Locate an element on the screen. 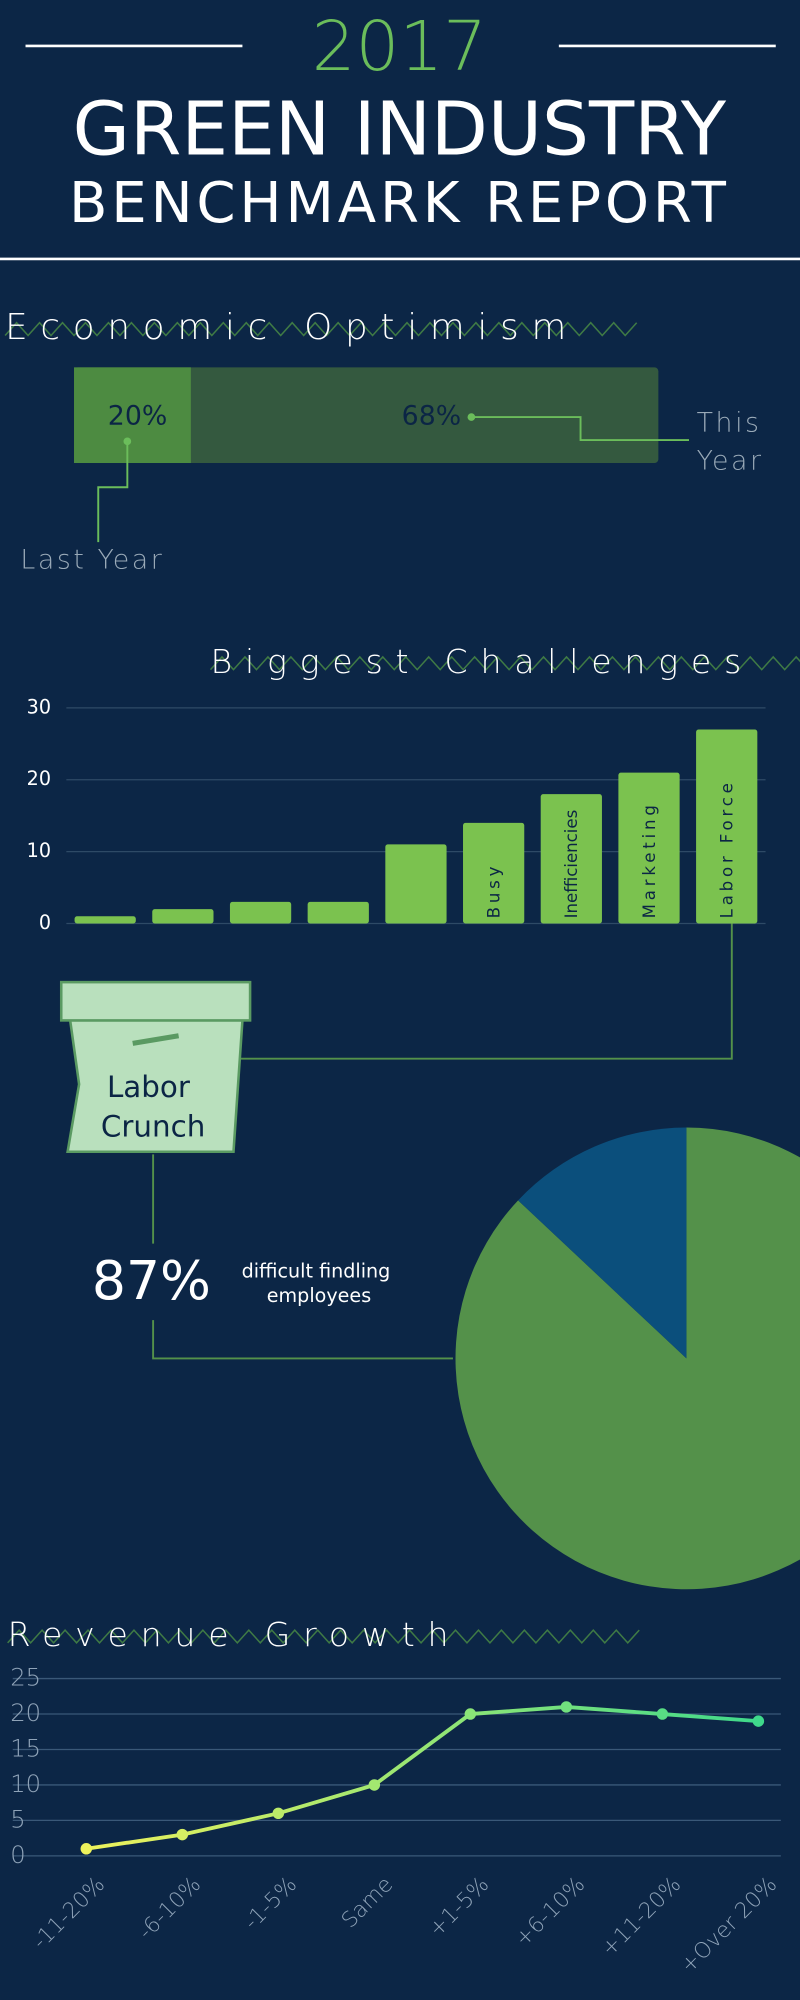  year: 2017 is located at coordinates (399, 47).